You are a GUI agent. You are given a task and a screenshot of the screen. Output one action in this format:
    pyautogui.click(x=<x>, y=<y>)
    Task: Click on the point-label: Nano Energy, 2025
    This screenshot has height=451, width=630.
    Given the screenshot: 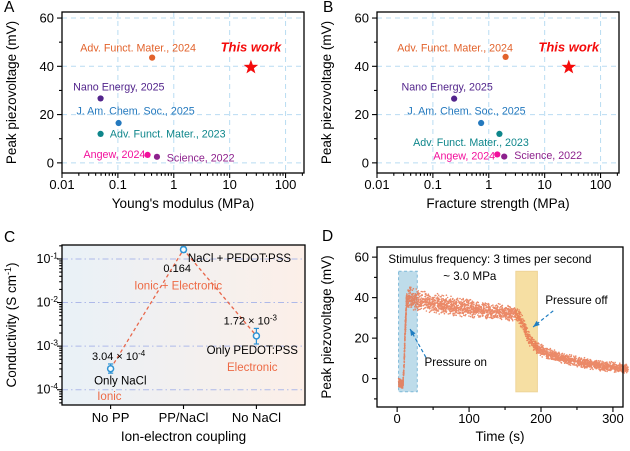 What is the action you would take?
    pyautogui.click(x=118, y=87)
    